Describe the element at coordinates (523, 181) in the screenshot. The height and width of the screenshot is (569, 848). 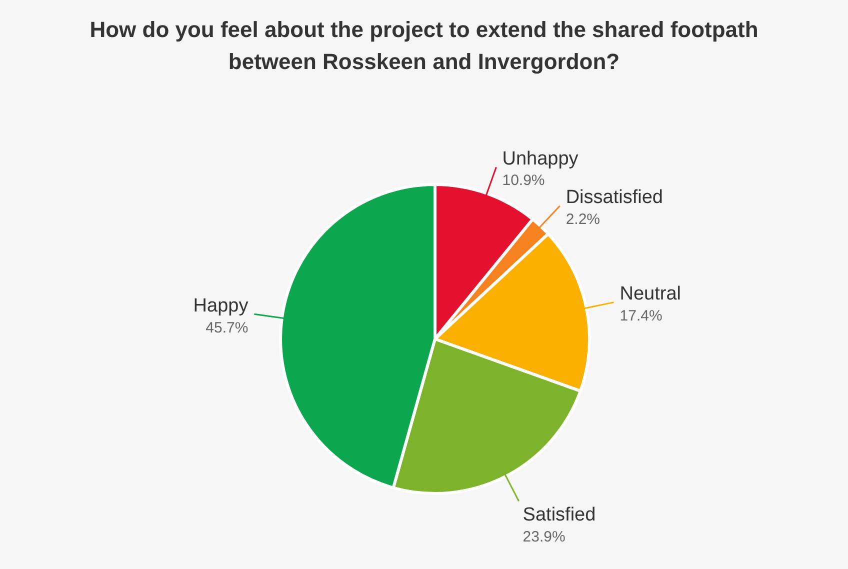
I see `data-label: 10.9%` at that location.